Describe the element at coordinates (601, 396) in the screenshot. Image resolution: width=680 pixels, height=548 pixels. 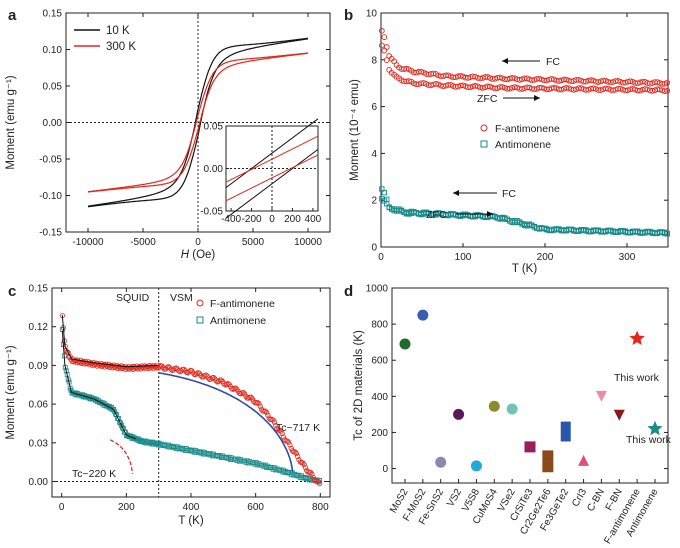
I see `marker-c-bn` at that location.